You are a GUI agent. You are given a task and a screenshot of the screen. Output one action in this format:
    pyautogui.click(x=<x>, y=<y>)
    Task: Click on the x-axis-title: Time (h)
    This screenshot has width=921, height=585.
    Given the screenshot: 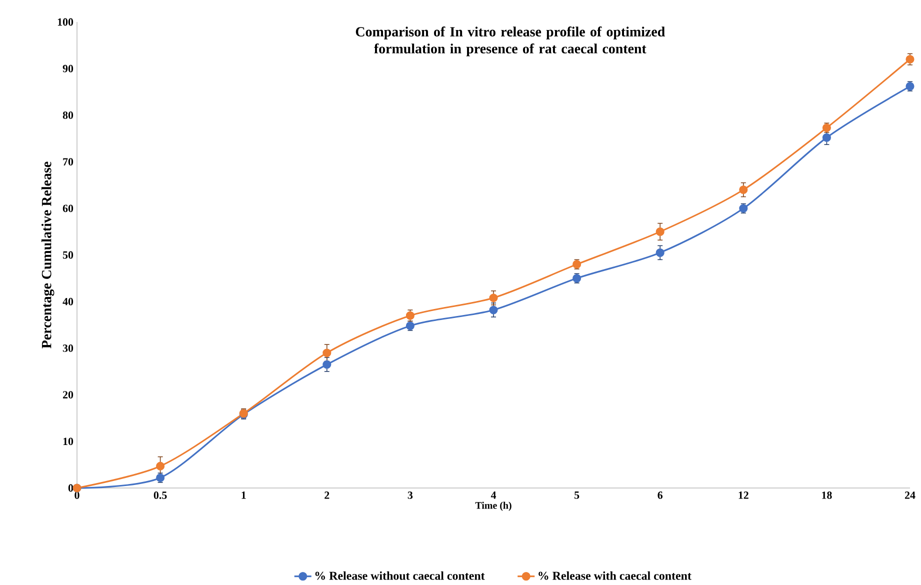 What is the action you would take?
    pyautogui.click(x=493, y=506)
    